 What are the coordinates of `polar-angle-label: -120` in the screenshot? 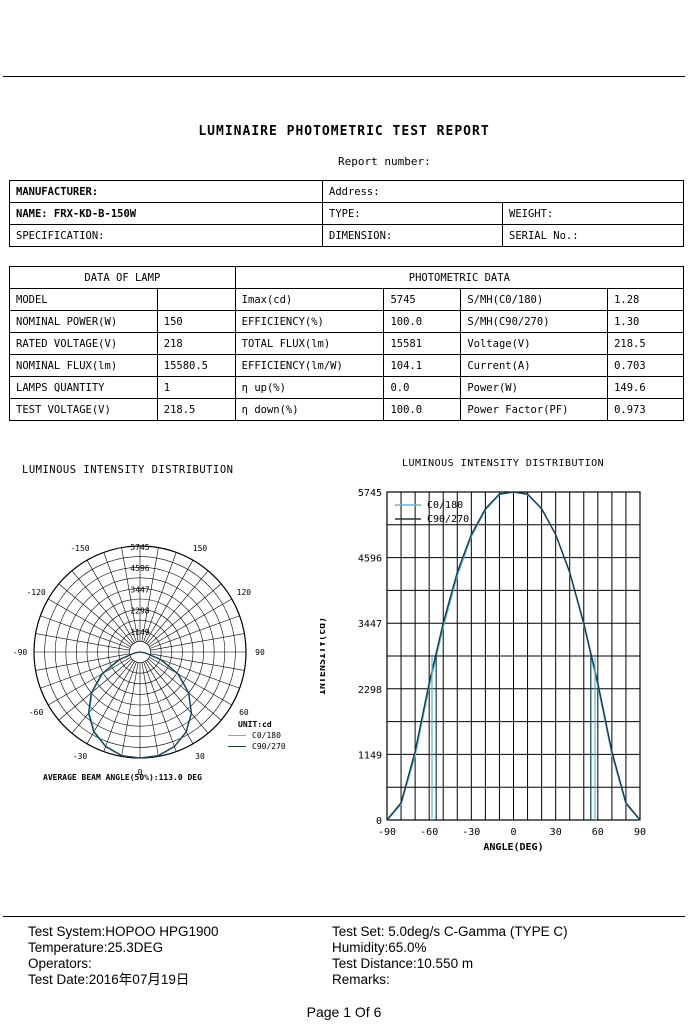 It's located at (35, 592).